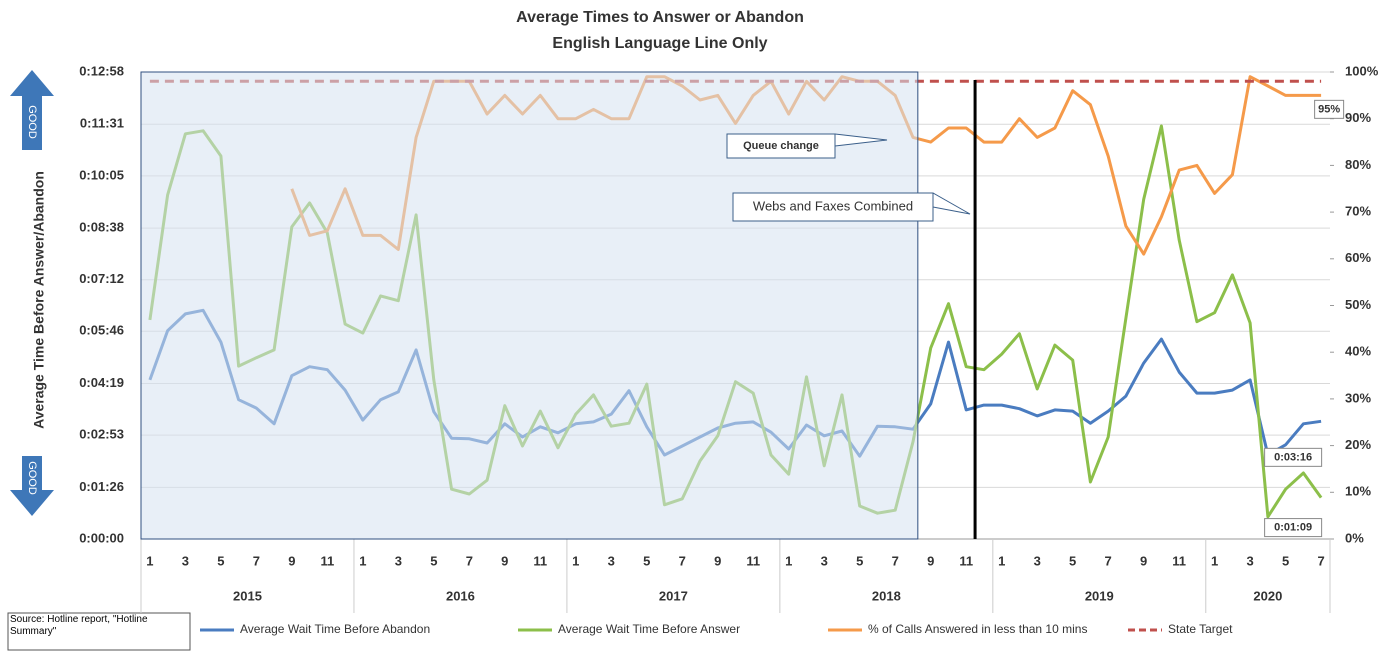 Image resolution: width=1400 pixels, height=652 pixels. I want to click on up-arrow, so click(32, 110).